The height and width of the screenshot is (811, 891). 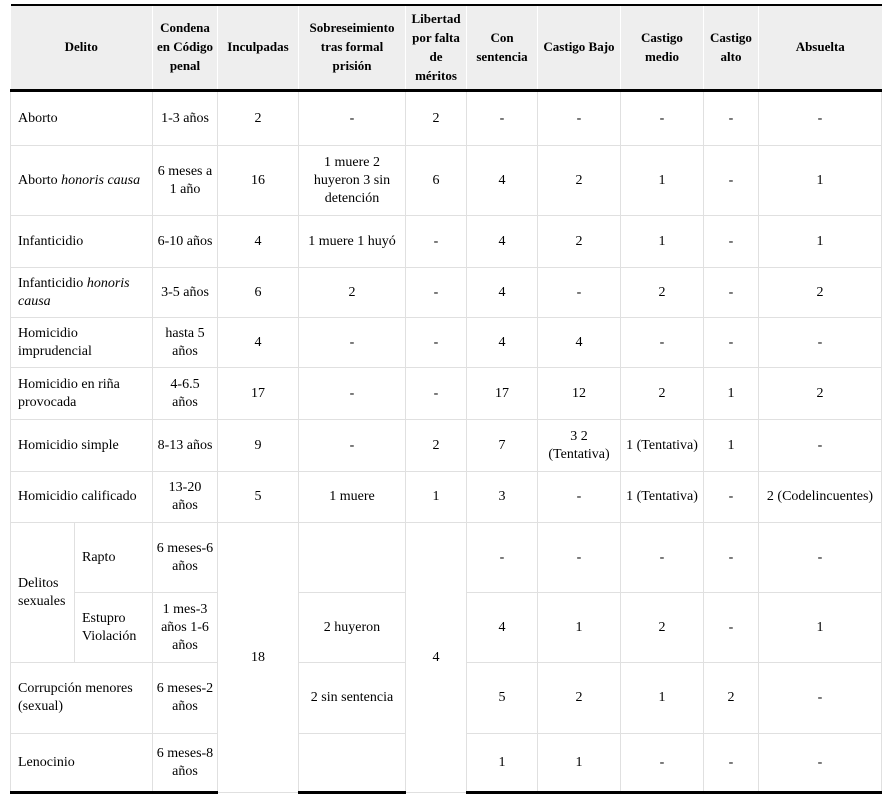 I want to click on table-cell: 16, so click(x=258, y=181).